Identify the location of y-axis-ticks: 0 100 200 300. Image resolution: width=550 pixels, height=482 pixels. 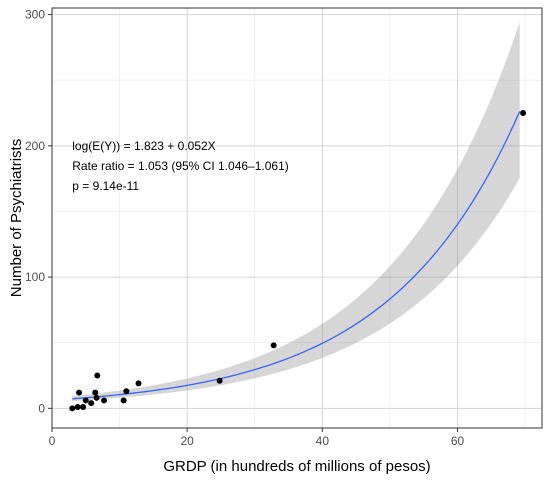
(38, 211).